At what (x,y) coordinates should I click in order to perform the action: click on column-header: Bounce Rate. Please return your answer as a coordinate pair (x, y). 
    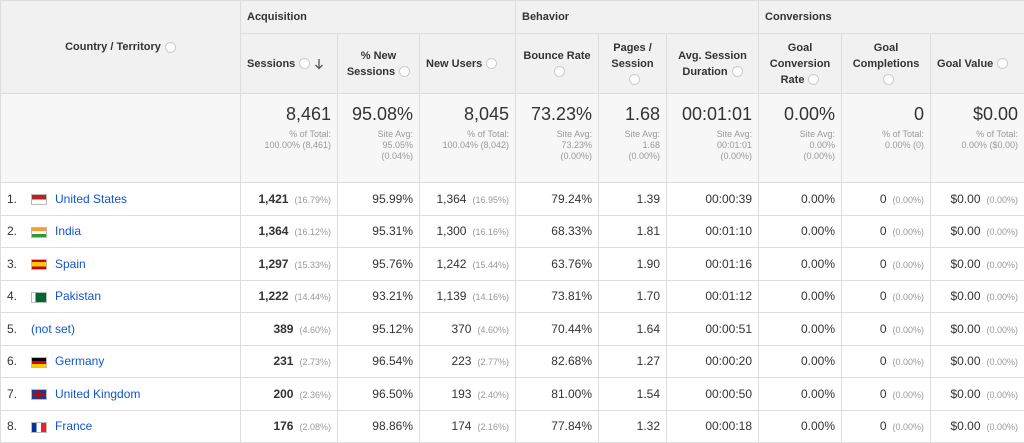
    Looking at the image, I should click on (557, 64).